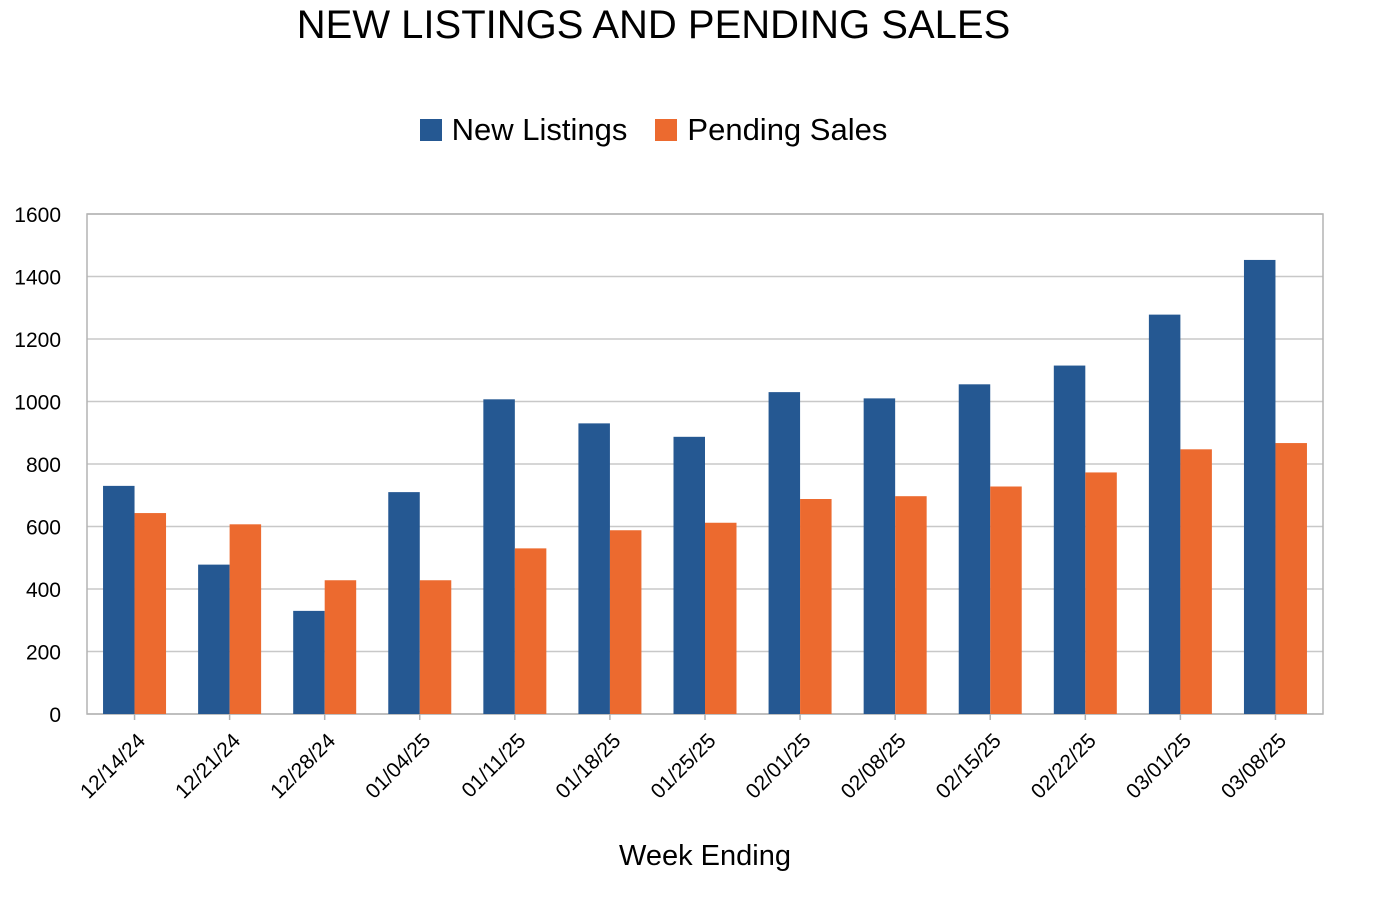 Image resolution: width=1380 pixels, height=900 pixels. I want to click on y-tick-label: 1600, so click(37, 215).